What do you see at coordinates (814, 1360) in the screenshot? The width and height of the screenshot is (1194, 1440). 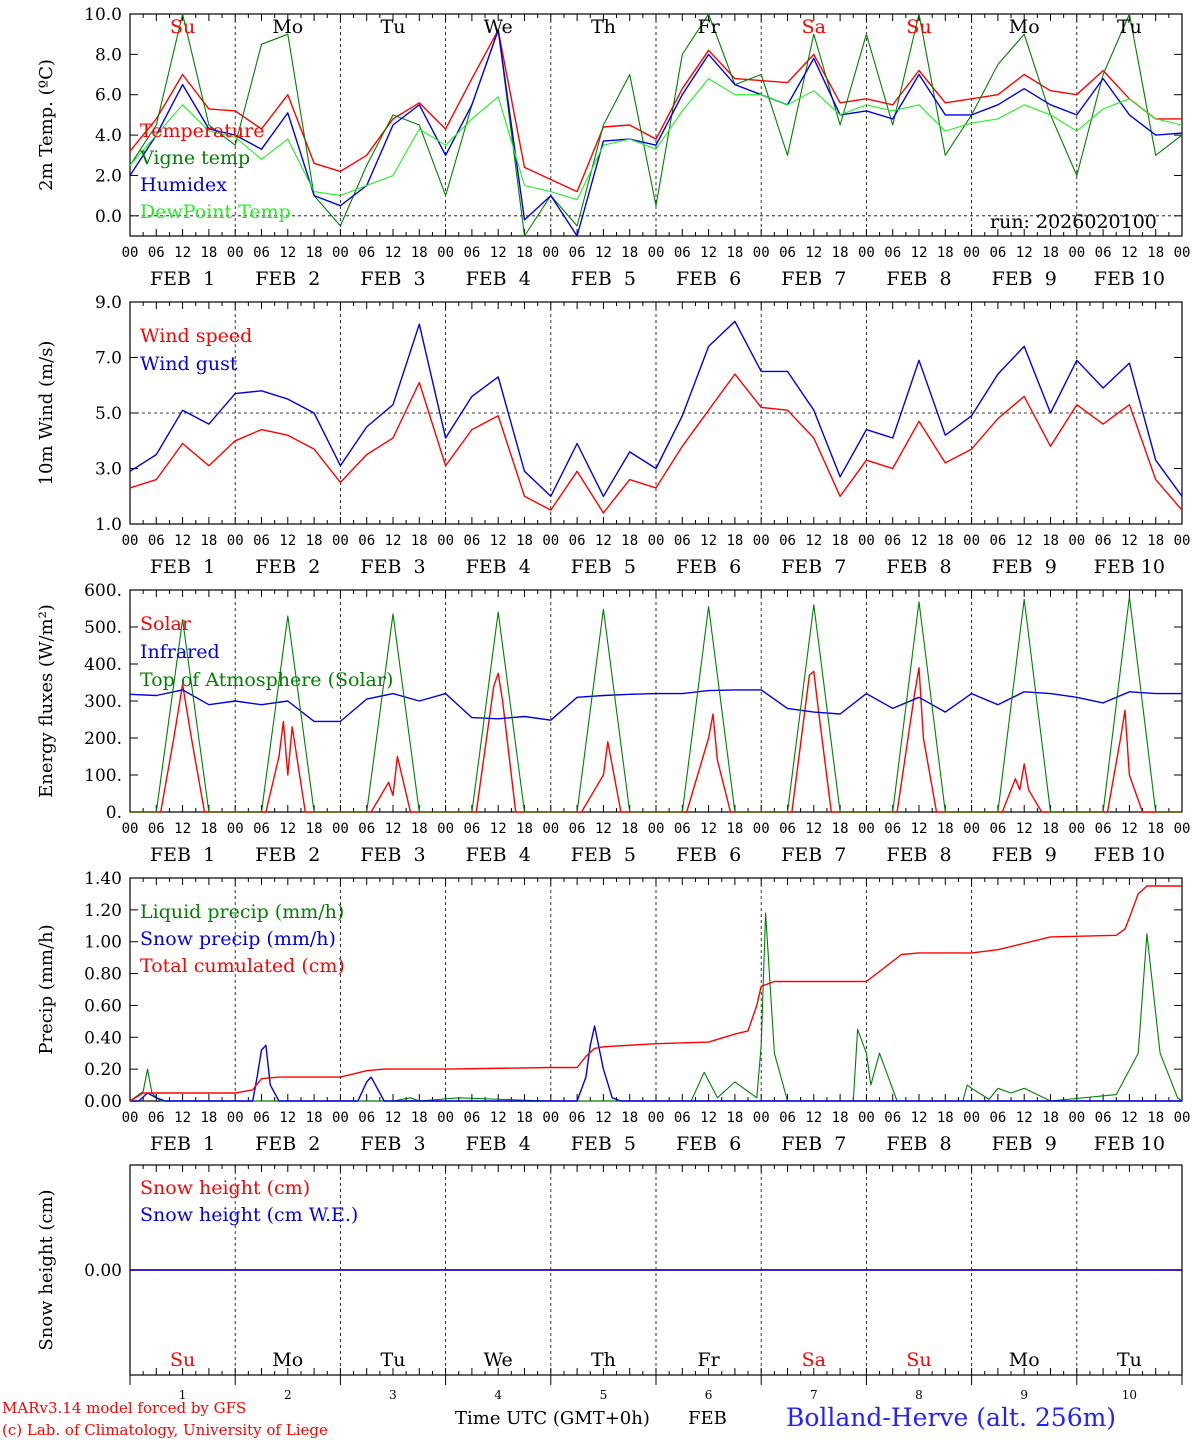 I see `weekday-label: Sa` at bounding box center [814, 1360].